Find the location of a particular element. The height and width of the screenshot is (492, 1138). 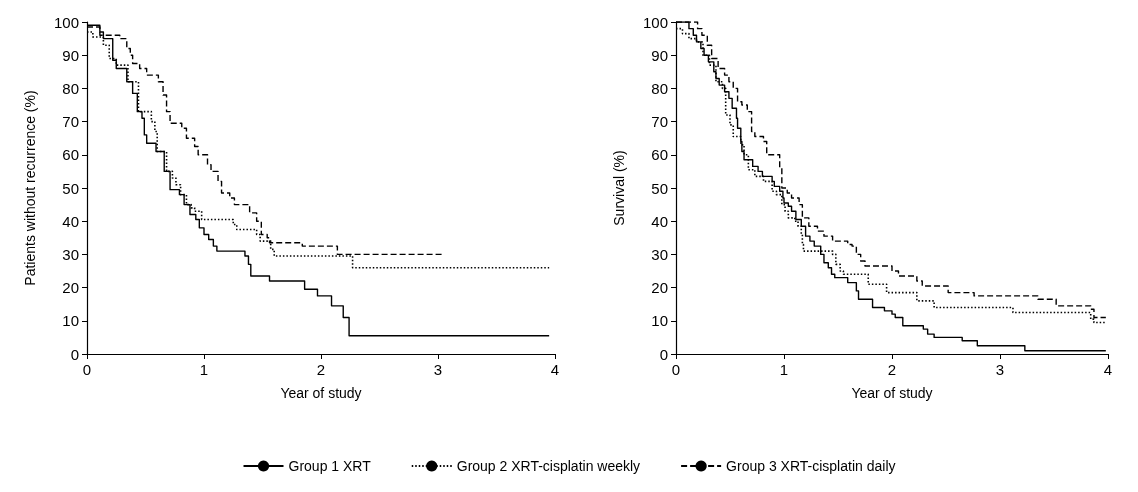

y-axis-title: Survival (%) is located at coordinates (619, 188).